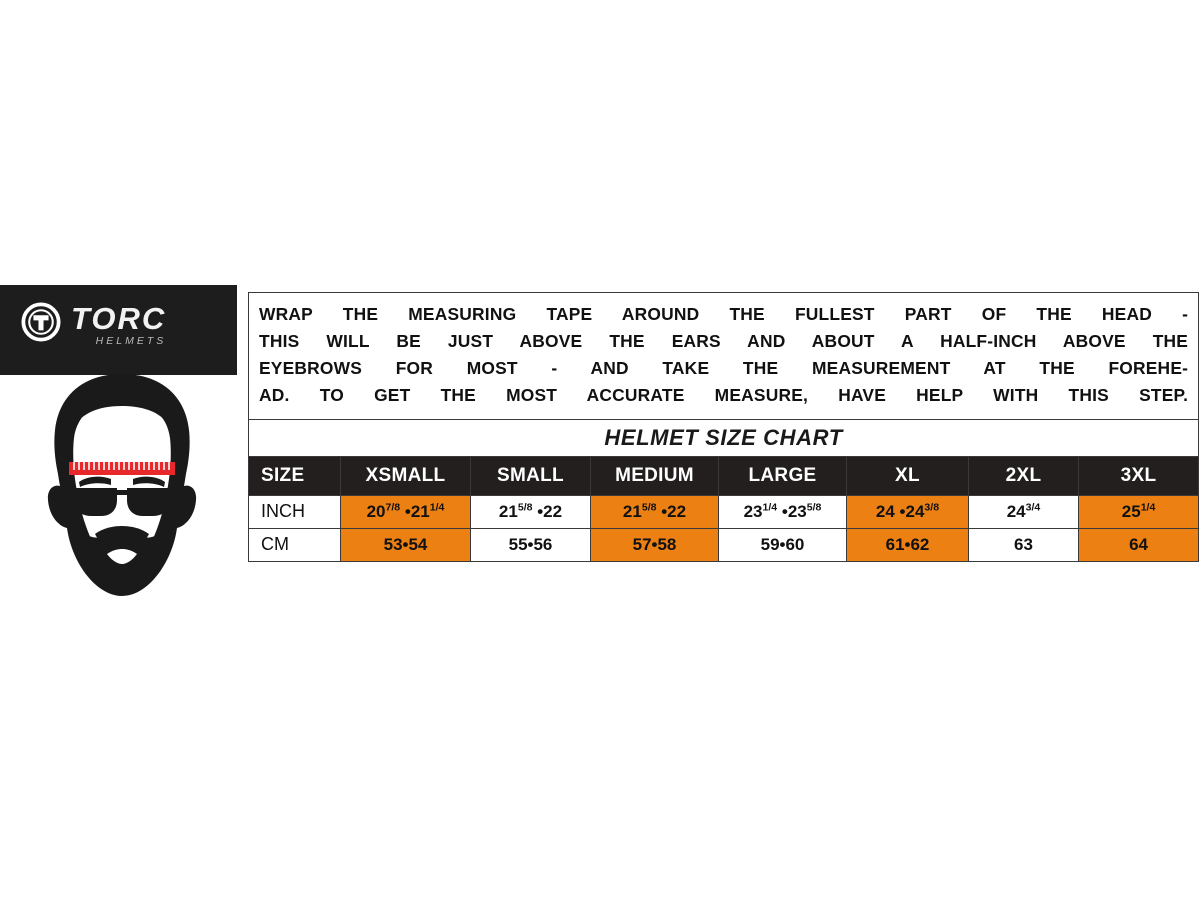 The height and width of the screenshot is (900, 1200). Describe the element at coordinates (294, 544) in the screenshot. I see `row-label-cm: CM` at that location.